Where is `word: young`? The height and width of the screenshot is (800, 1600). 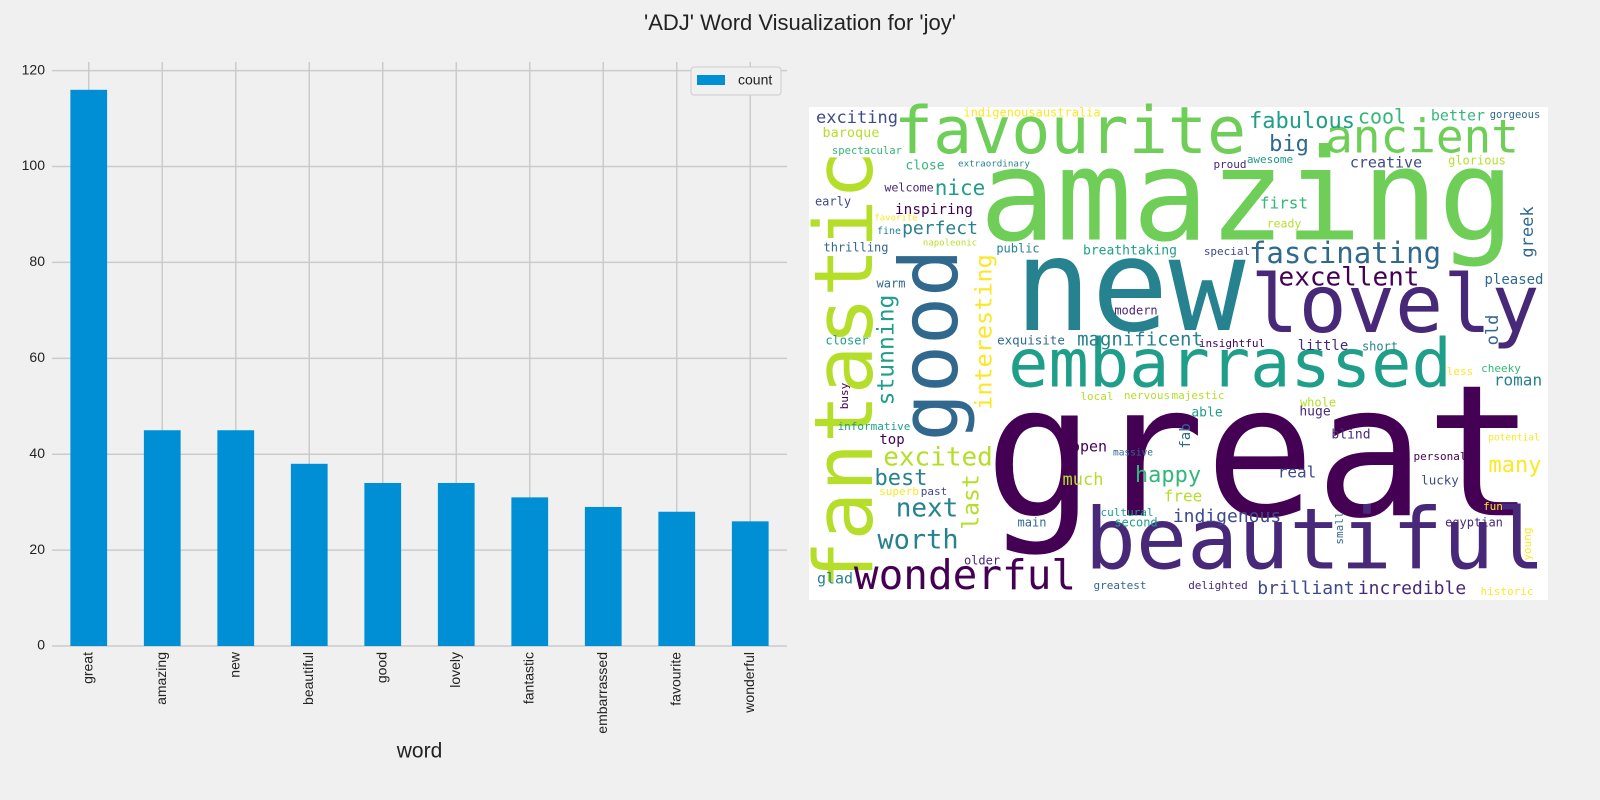 word: young is located at coordinates (1527, 543).